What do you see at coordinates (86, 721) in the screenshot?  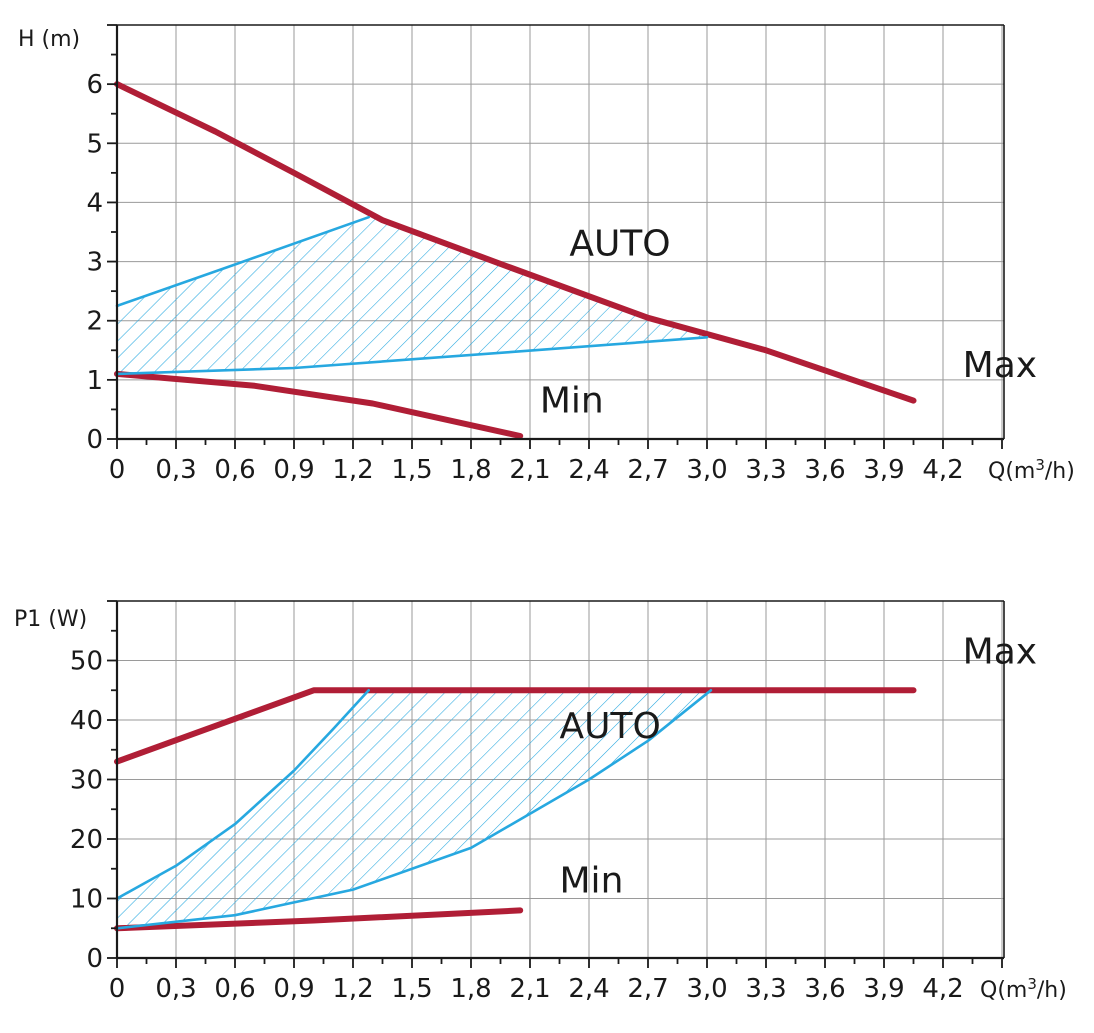 I see `y-tick-label: 40` at bounding box center [86, 721].